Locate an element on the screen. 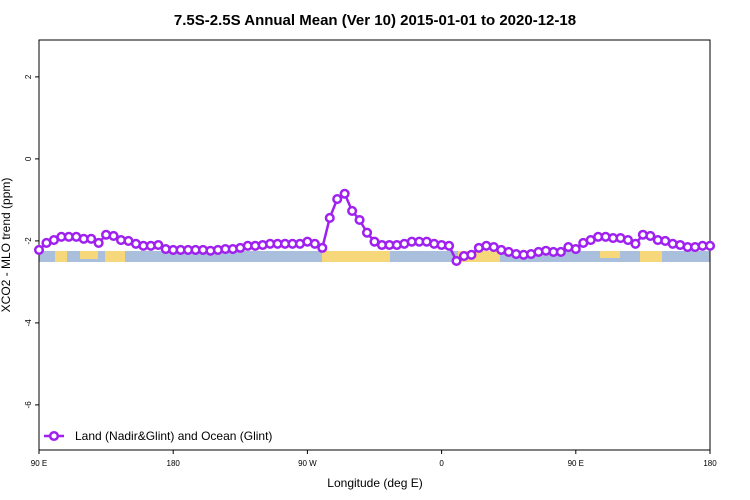  y-tick-label: -4 is located at coordinates (28, 323).